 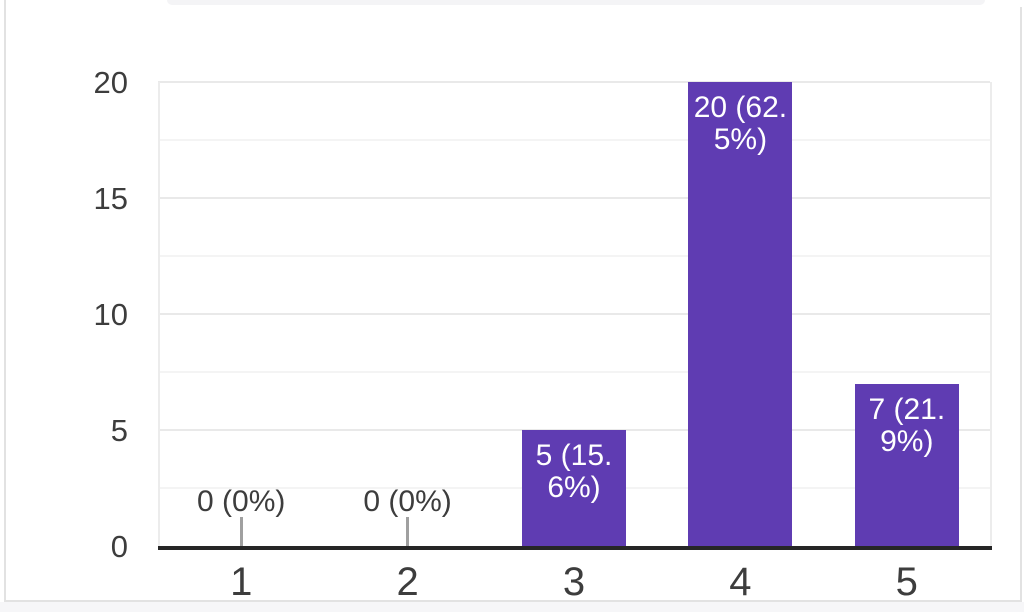 I want to click on bar-value-label-5: 7 (21. 9%), so click(x=907, y=421).